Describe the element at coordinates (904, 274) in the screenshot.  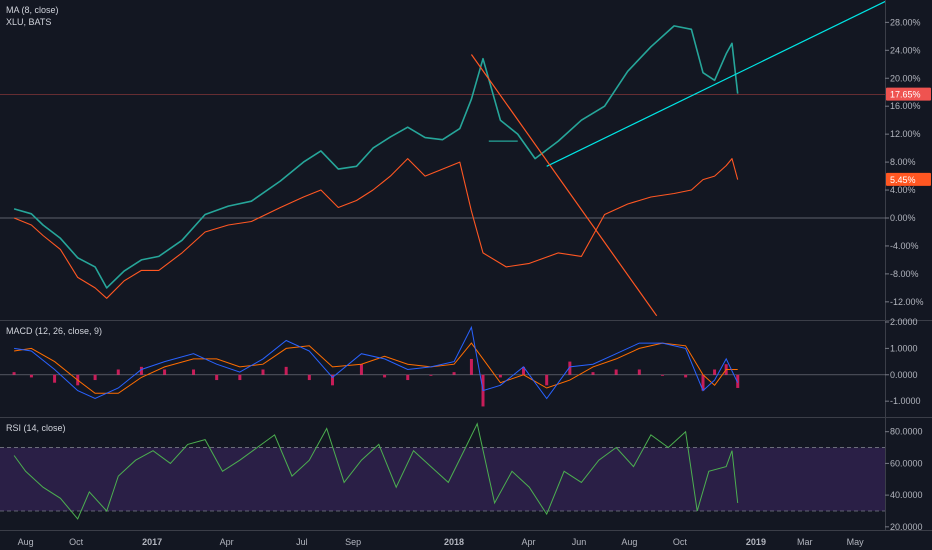
I see `main-y-tick-label: -8.00%` at that location.